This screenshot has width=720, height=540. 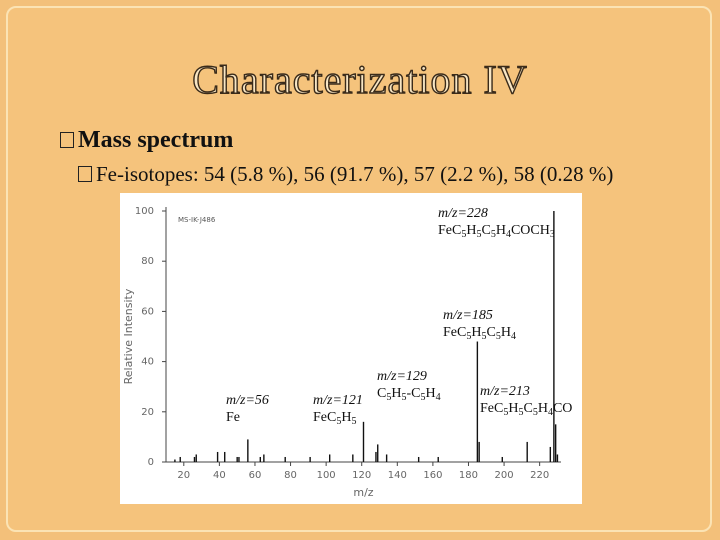 I want to click on x-tick-label: 120, so click(x=361, y=475).